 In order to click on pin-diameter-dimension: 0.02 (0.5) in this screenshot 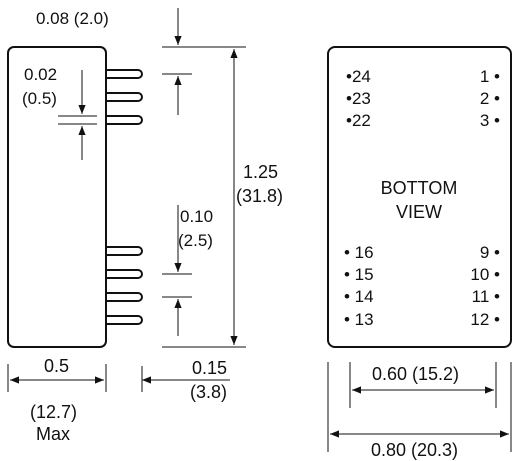, I will do `click(59, 112)`.